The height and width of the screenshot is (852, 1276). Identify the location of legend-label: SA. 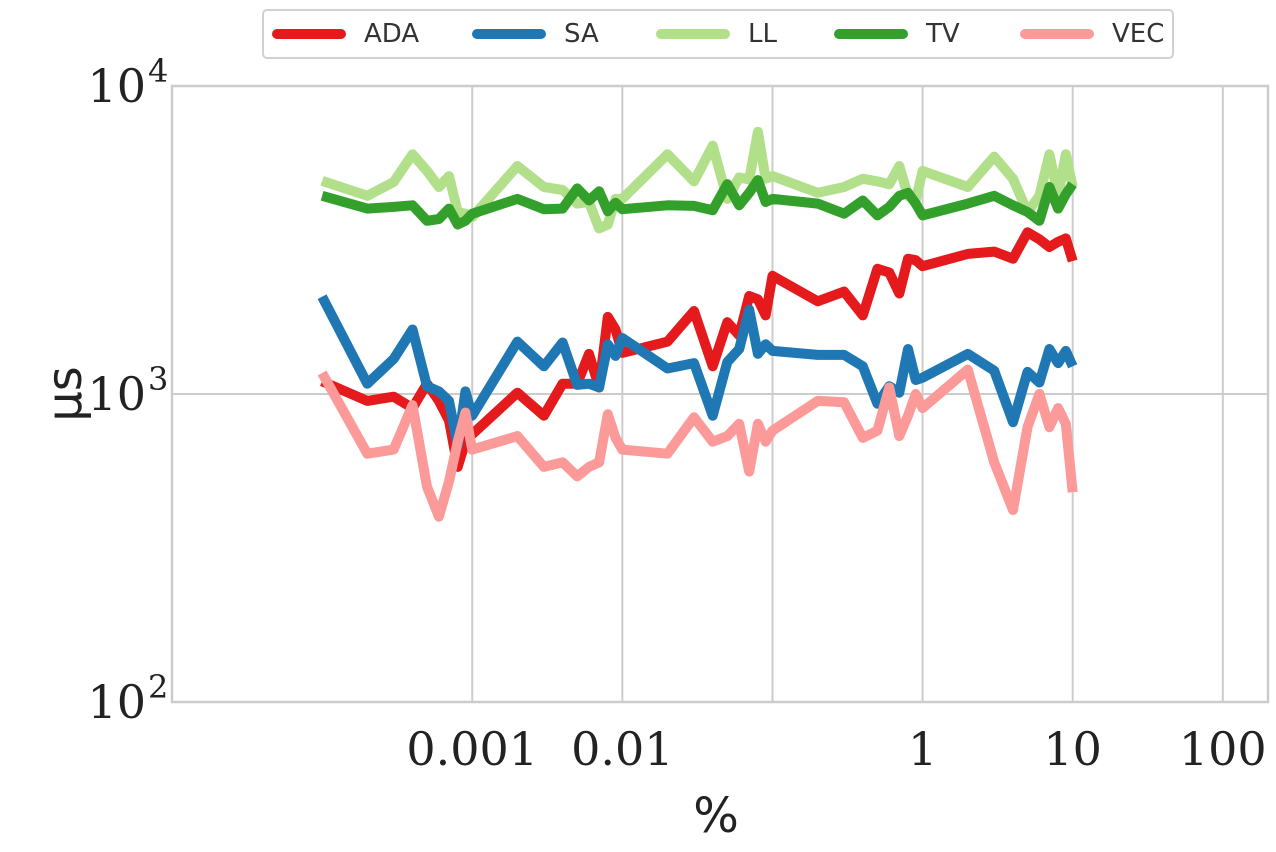
(581, 34).